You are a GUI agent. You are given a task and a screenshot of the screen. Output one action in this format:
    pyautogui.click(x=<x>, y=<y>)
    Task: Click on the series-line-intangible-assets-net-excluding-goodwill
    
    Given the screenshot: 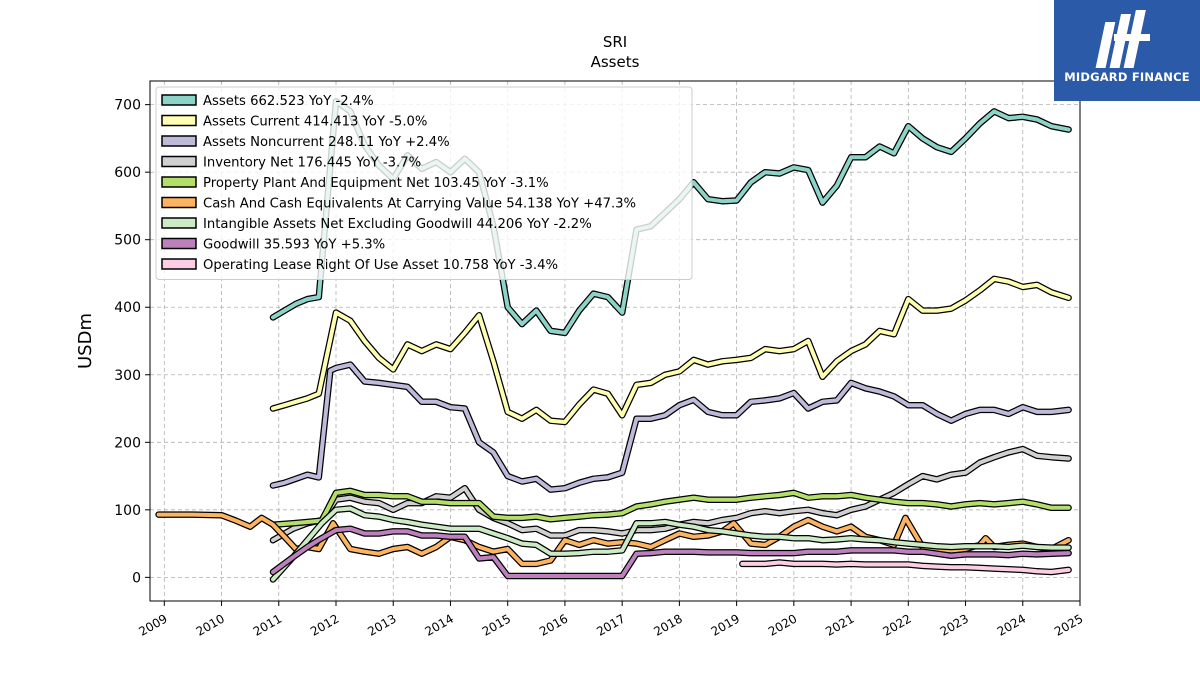 What is the action you would take?
    pyautogui.click(x=671, y=544)
    